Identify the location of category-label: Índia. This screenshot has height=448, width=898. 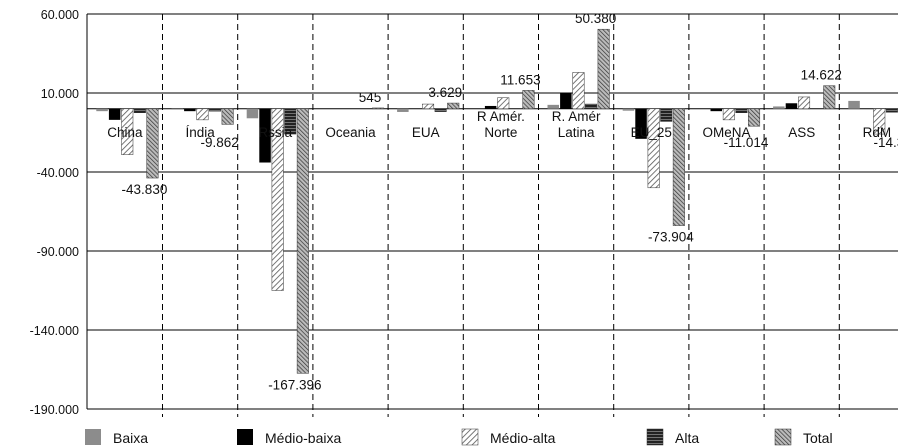
(200, 132).